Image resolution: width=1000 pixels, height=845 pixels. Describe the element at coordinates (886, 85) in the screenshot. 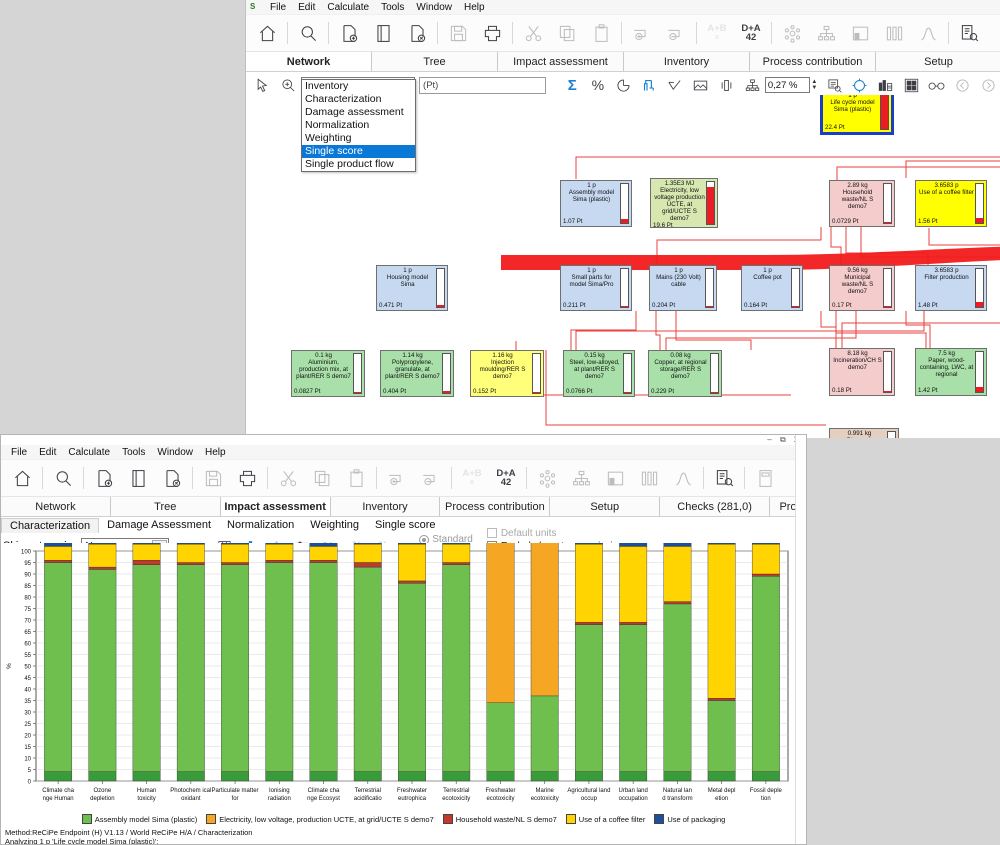

I see `chart-settings-icon` at that location.